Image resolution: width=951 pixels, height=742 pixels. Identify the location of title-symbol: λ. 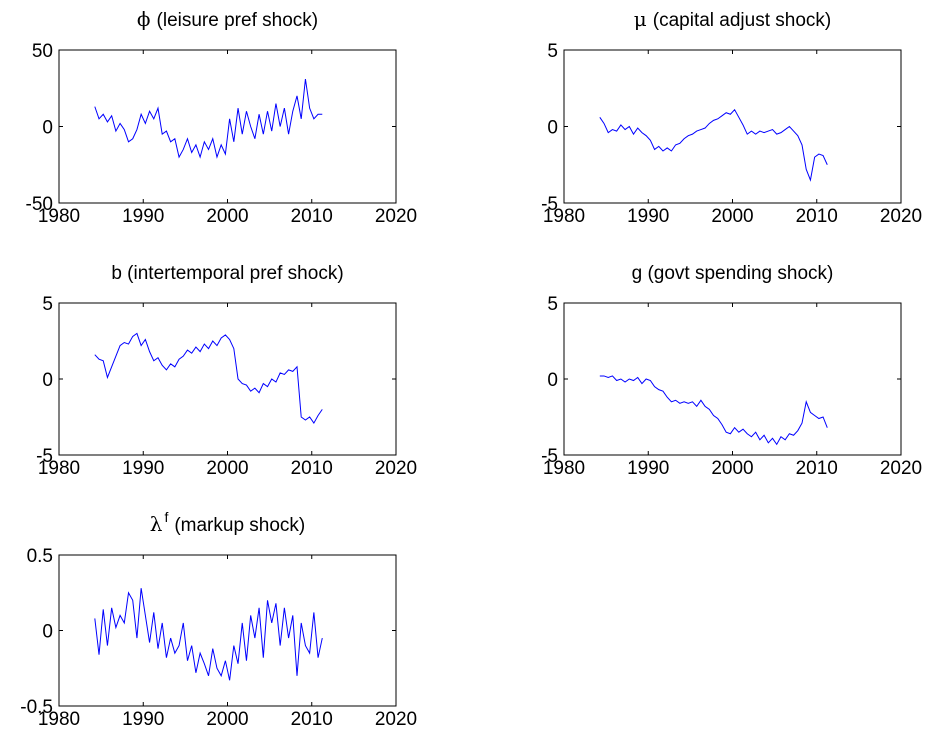
(156, 524).